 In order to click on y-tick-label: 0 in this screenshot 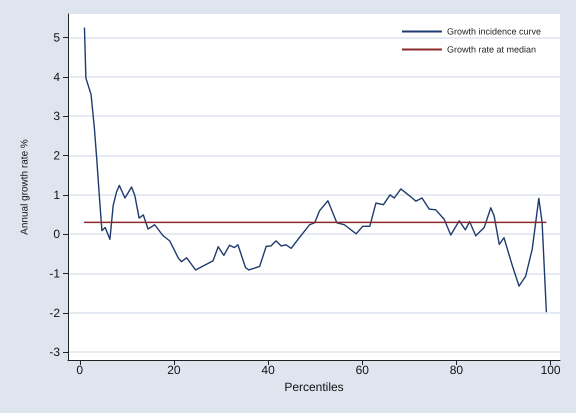, I will do `click(56, 234)`.